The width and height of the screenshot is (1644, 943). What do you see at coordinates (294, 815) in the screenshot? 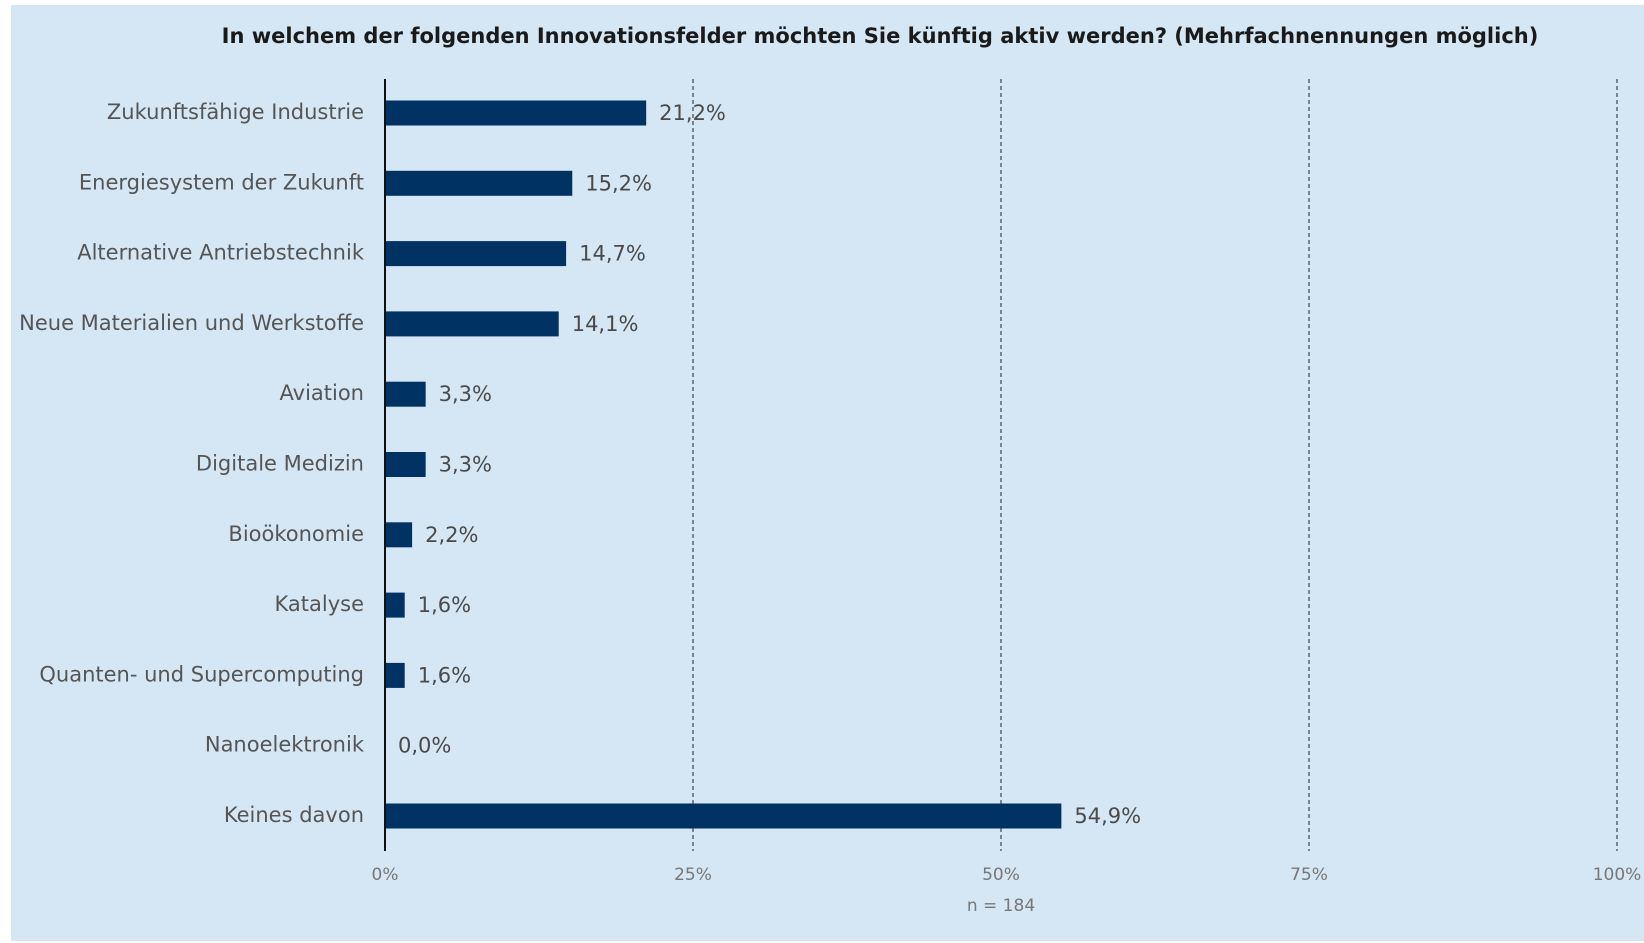
I see `category-label: Keines davon` at bounding box center [294, 815].